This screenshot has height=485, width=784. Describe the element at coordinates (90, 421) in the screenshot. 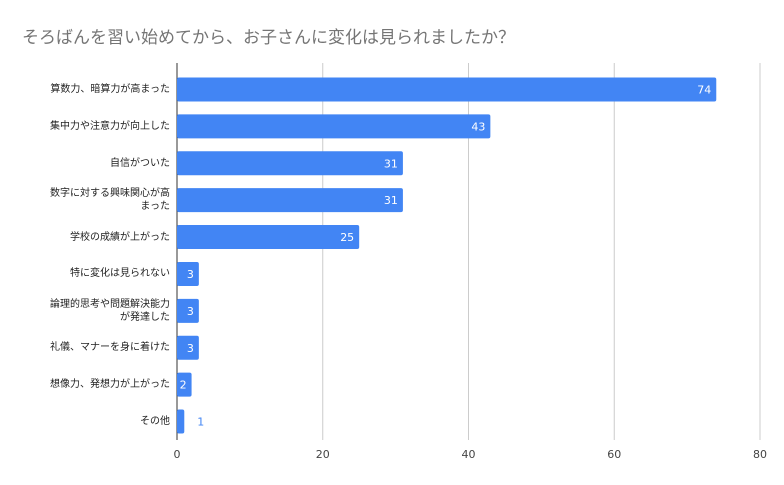

I see `category-label: その他` at that location.